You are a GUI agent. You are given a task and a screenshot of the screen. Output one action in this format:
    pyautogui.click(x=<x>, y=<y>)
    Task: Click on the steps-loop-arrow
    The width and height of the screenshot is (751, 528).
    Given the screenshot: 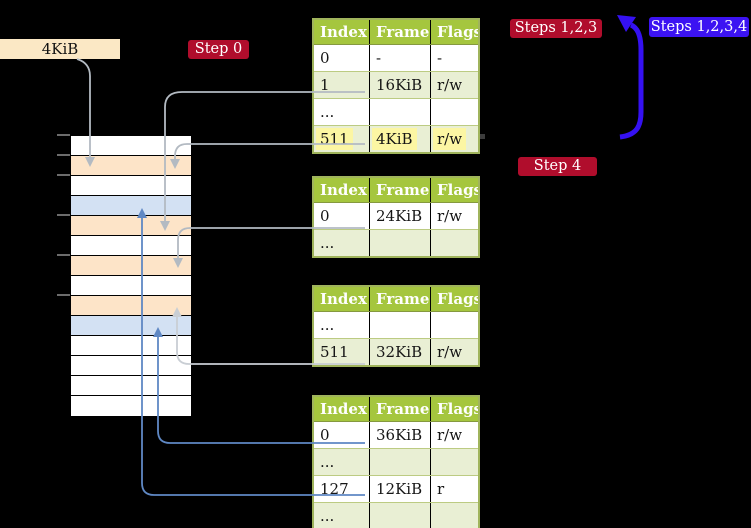 What is the action you would take?
    pyautogui.click(x=631, y=81)
    